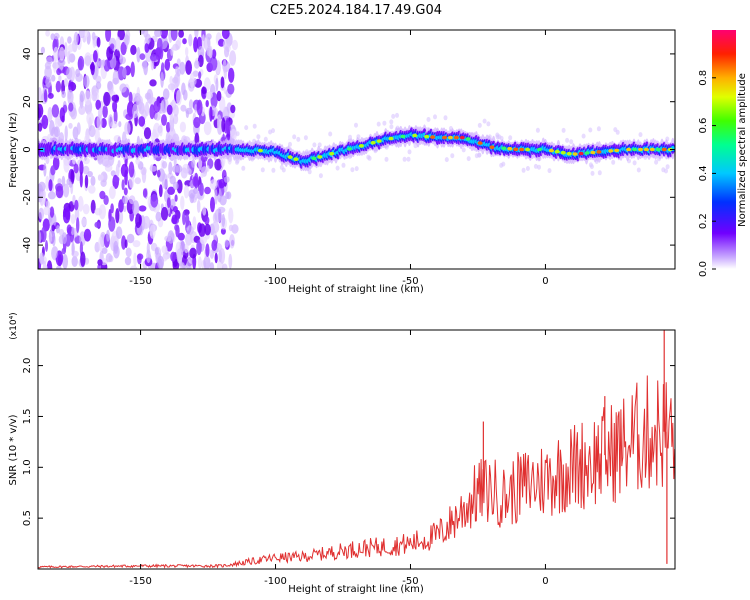 Image resolution: width=750 pixels, height=600 pixels. I want to click on colorbar-gradient, so click(724, 149).